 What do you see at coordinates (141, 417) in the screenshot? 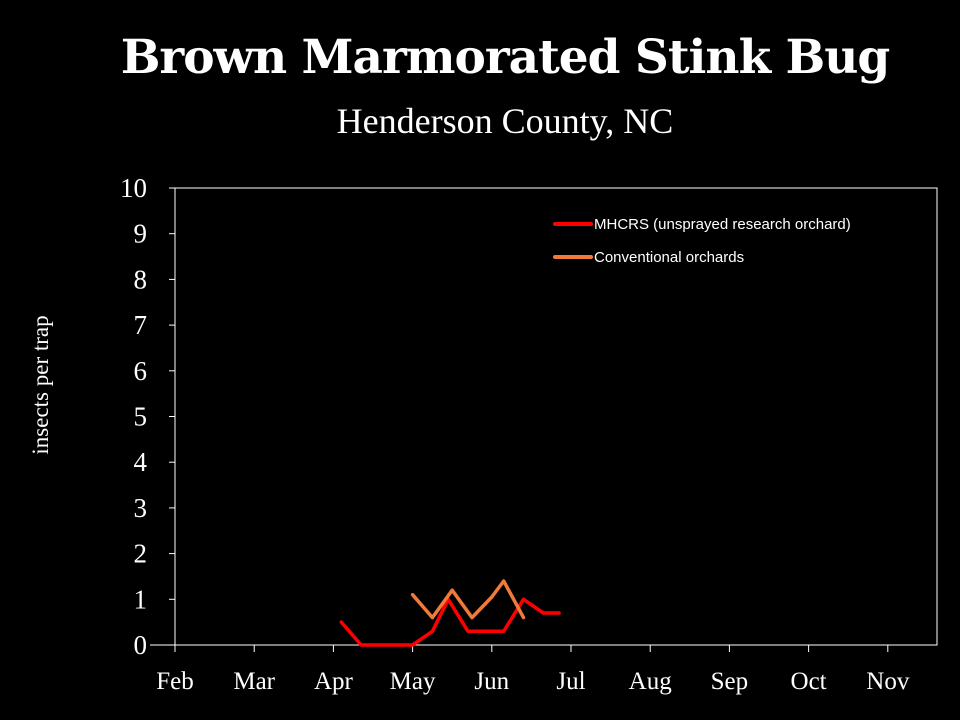
I see `y-tick-label: 5` at bounding box center [141, 417].